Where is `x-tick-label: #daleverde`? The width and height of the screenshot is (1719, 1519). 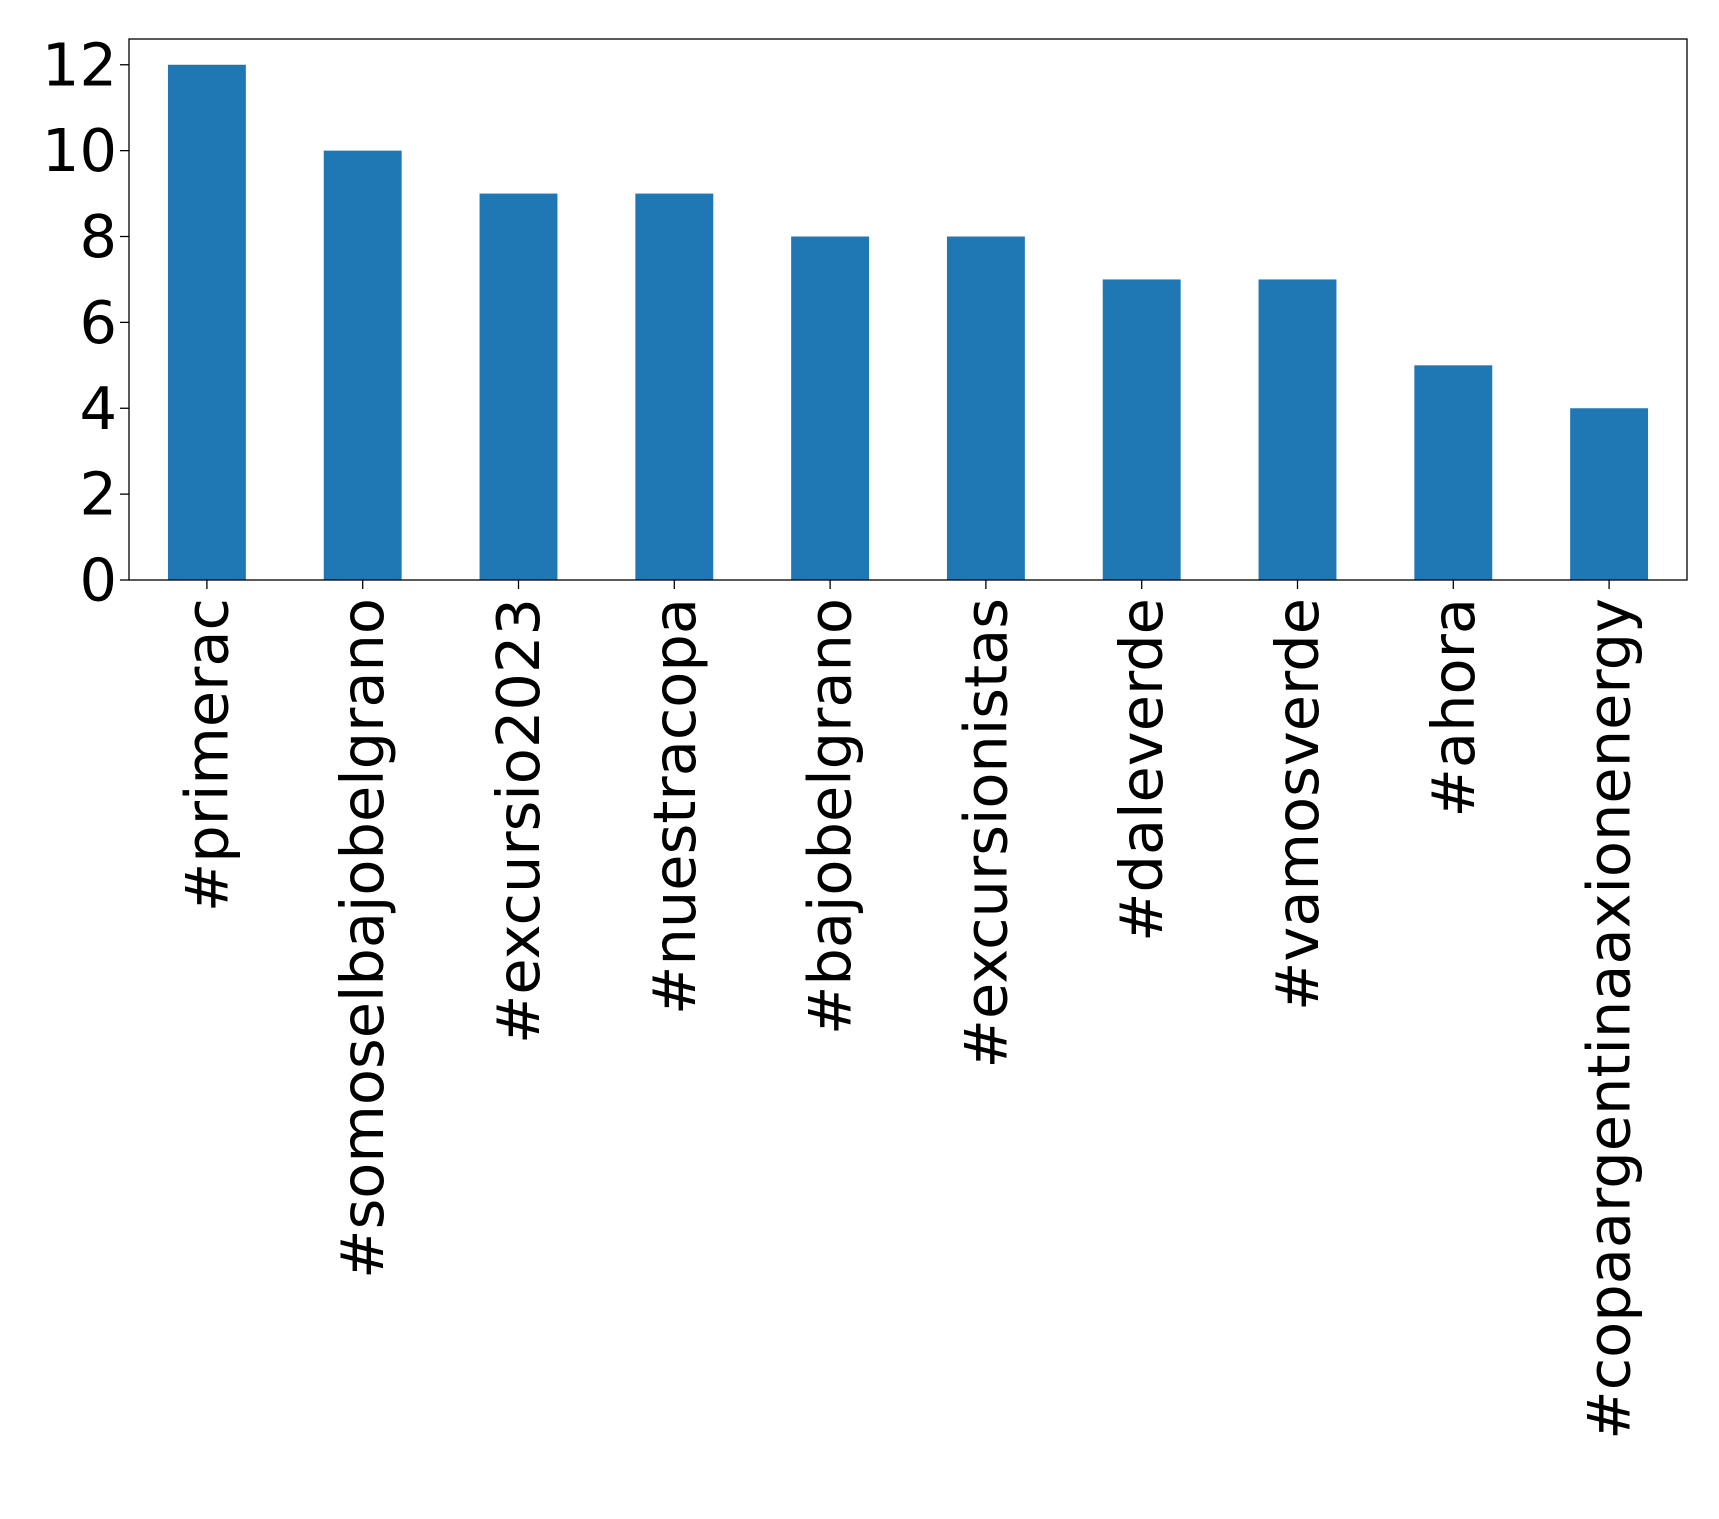
x-tick-label: #daleverde is located at coordinates (1141, 770).